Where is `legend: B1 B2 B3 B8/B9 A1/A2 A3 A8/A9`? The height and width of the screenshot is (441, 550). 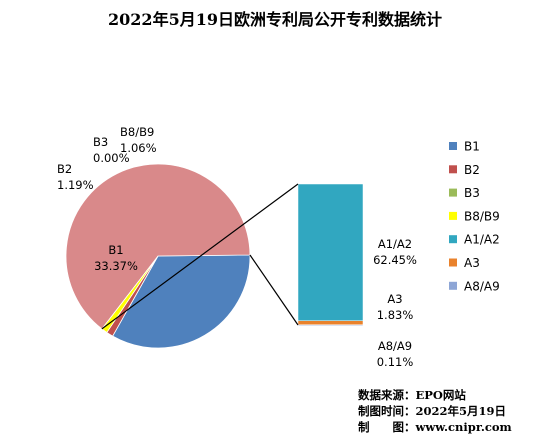 legend: B1 B2 B3 B8/B9 A1/A2 A3 A8/A9 is located at coordinates (474, 216).